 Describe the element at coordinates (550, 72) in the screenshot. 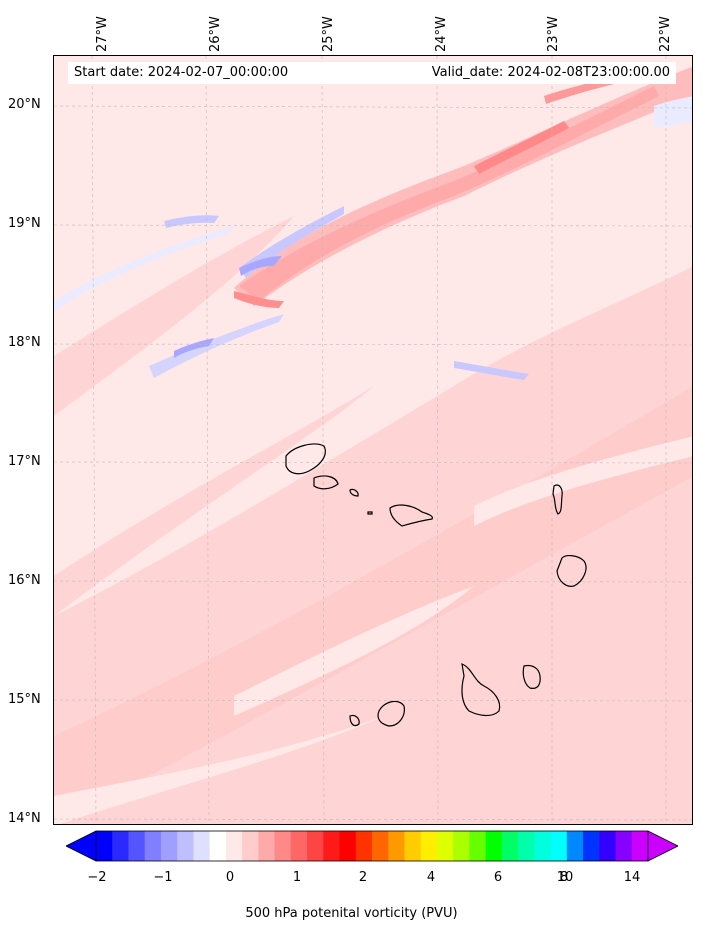

I see `valid-date-label: Valid_date: 2024-02-08T23:00:00.00` at that location.